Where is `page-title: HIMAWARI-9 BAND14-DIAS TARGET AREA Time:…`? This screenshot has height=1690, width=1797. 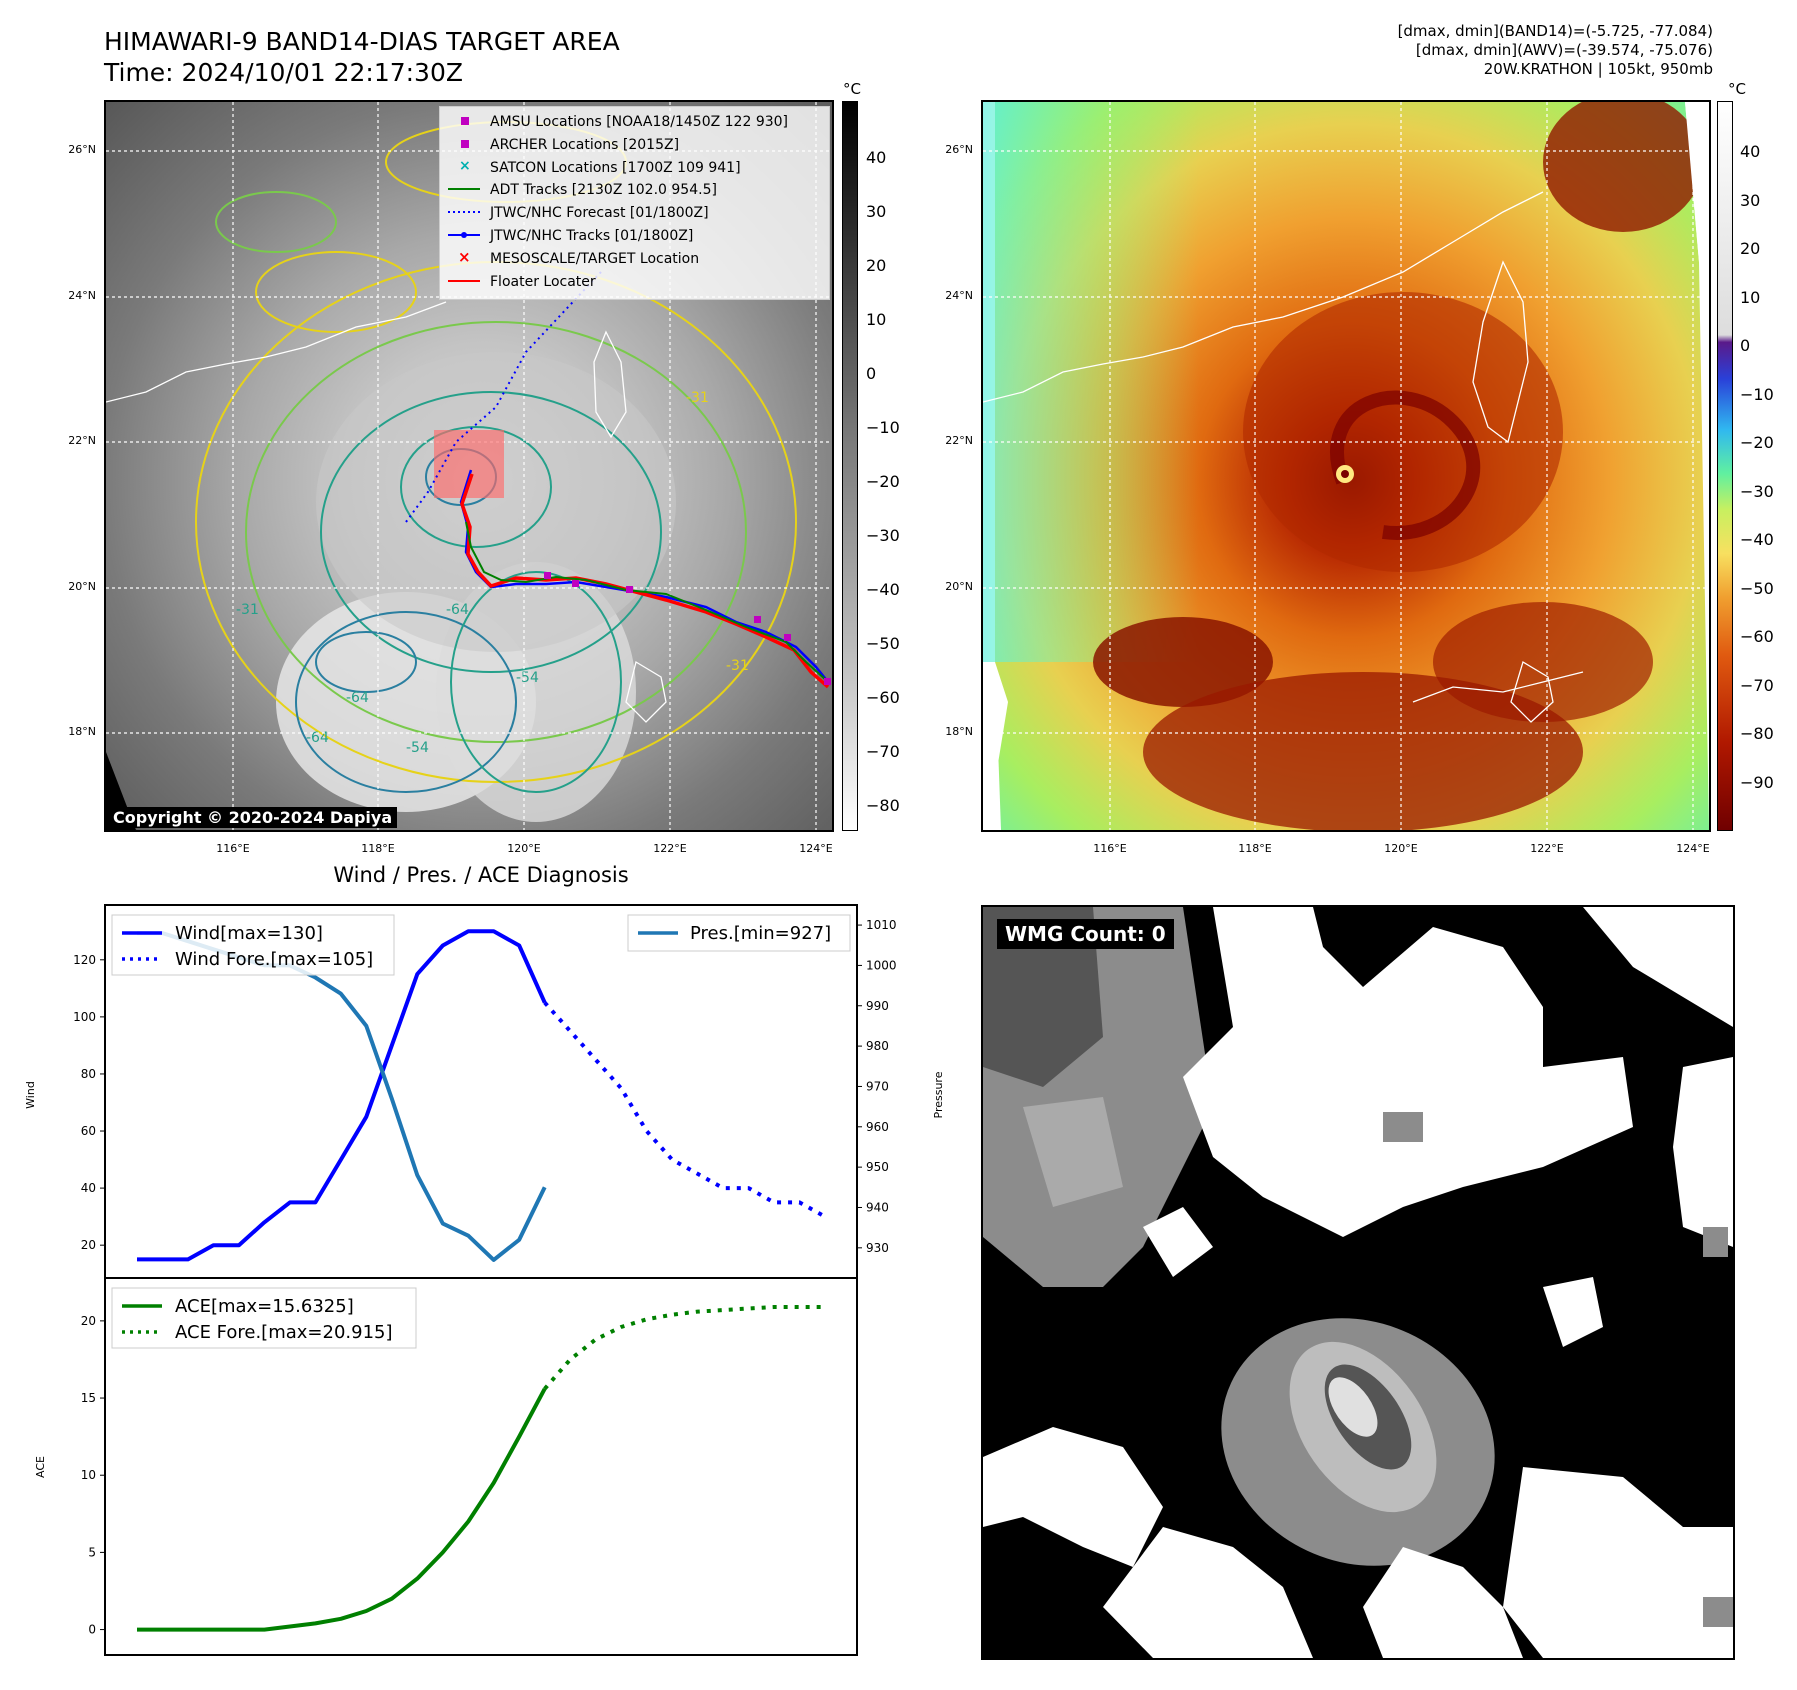
page-title: HIMAWARI-9 BAND14-DIAS TARGET AREA Time:… is located at coordinates (362, 57).